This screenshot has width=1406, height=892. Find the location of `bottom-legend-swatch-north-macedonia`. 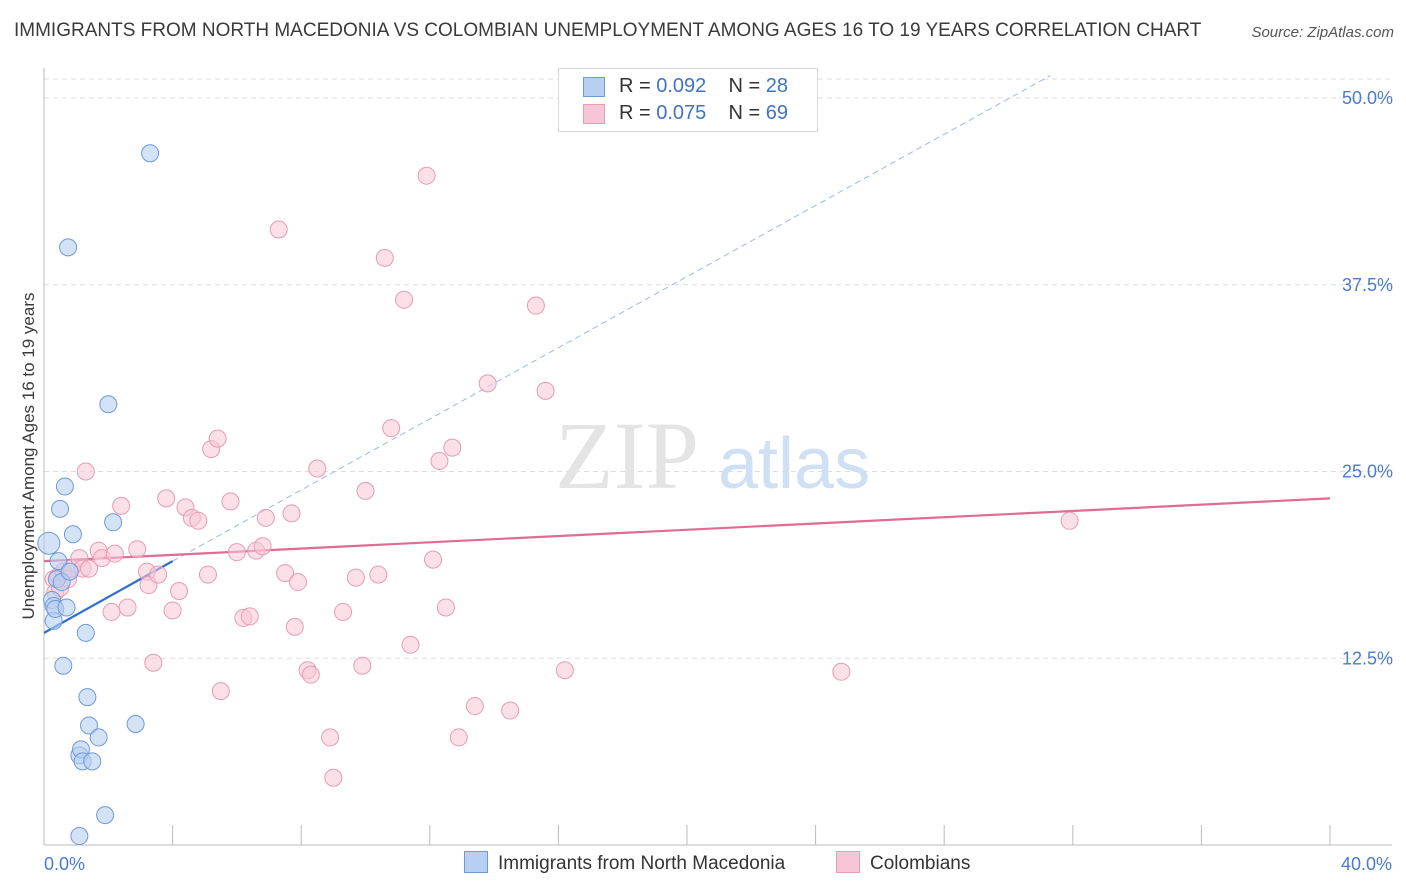

bottom-legend-swatch-north-macedonia is located at coordinates (476, 862).